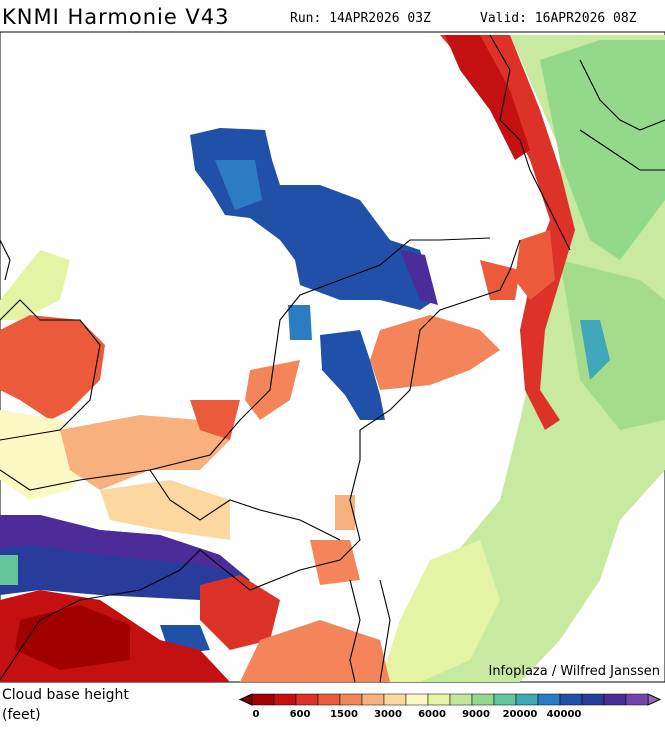  Describe the element at coordinates (300, 714) in the screenshot. I see `colorbar-tick-label: 600` at that location.